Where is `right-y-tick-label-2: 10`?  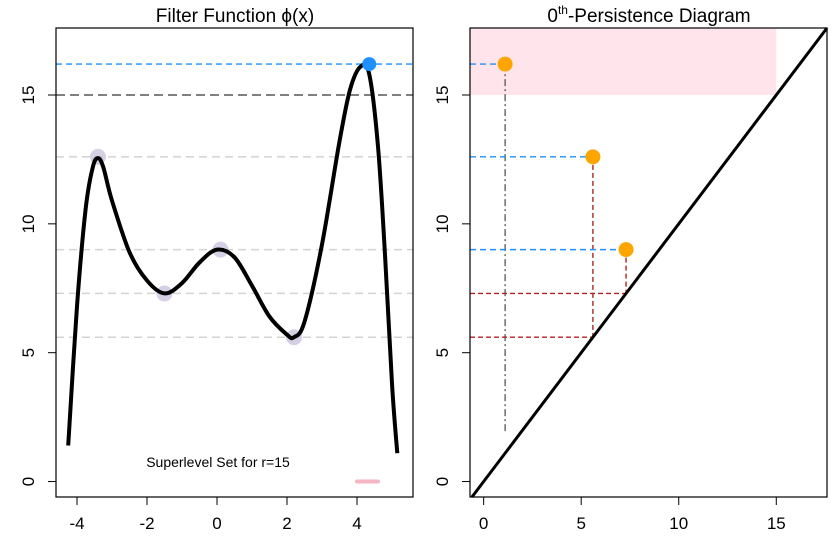 right-y-tick-label-2: 10 is located at coordinates (442, 223).